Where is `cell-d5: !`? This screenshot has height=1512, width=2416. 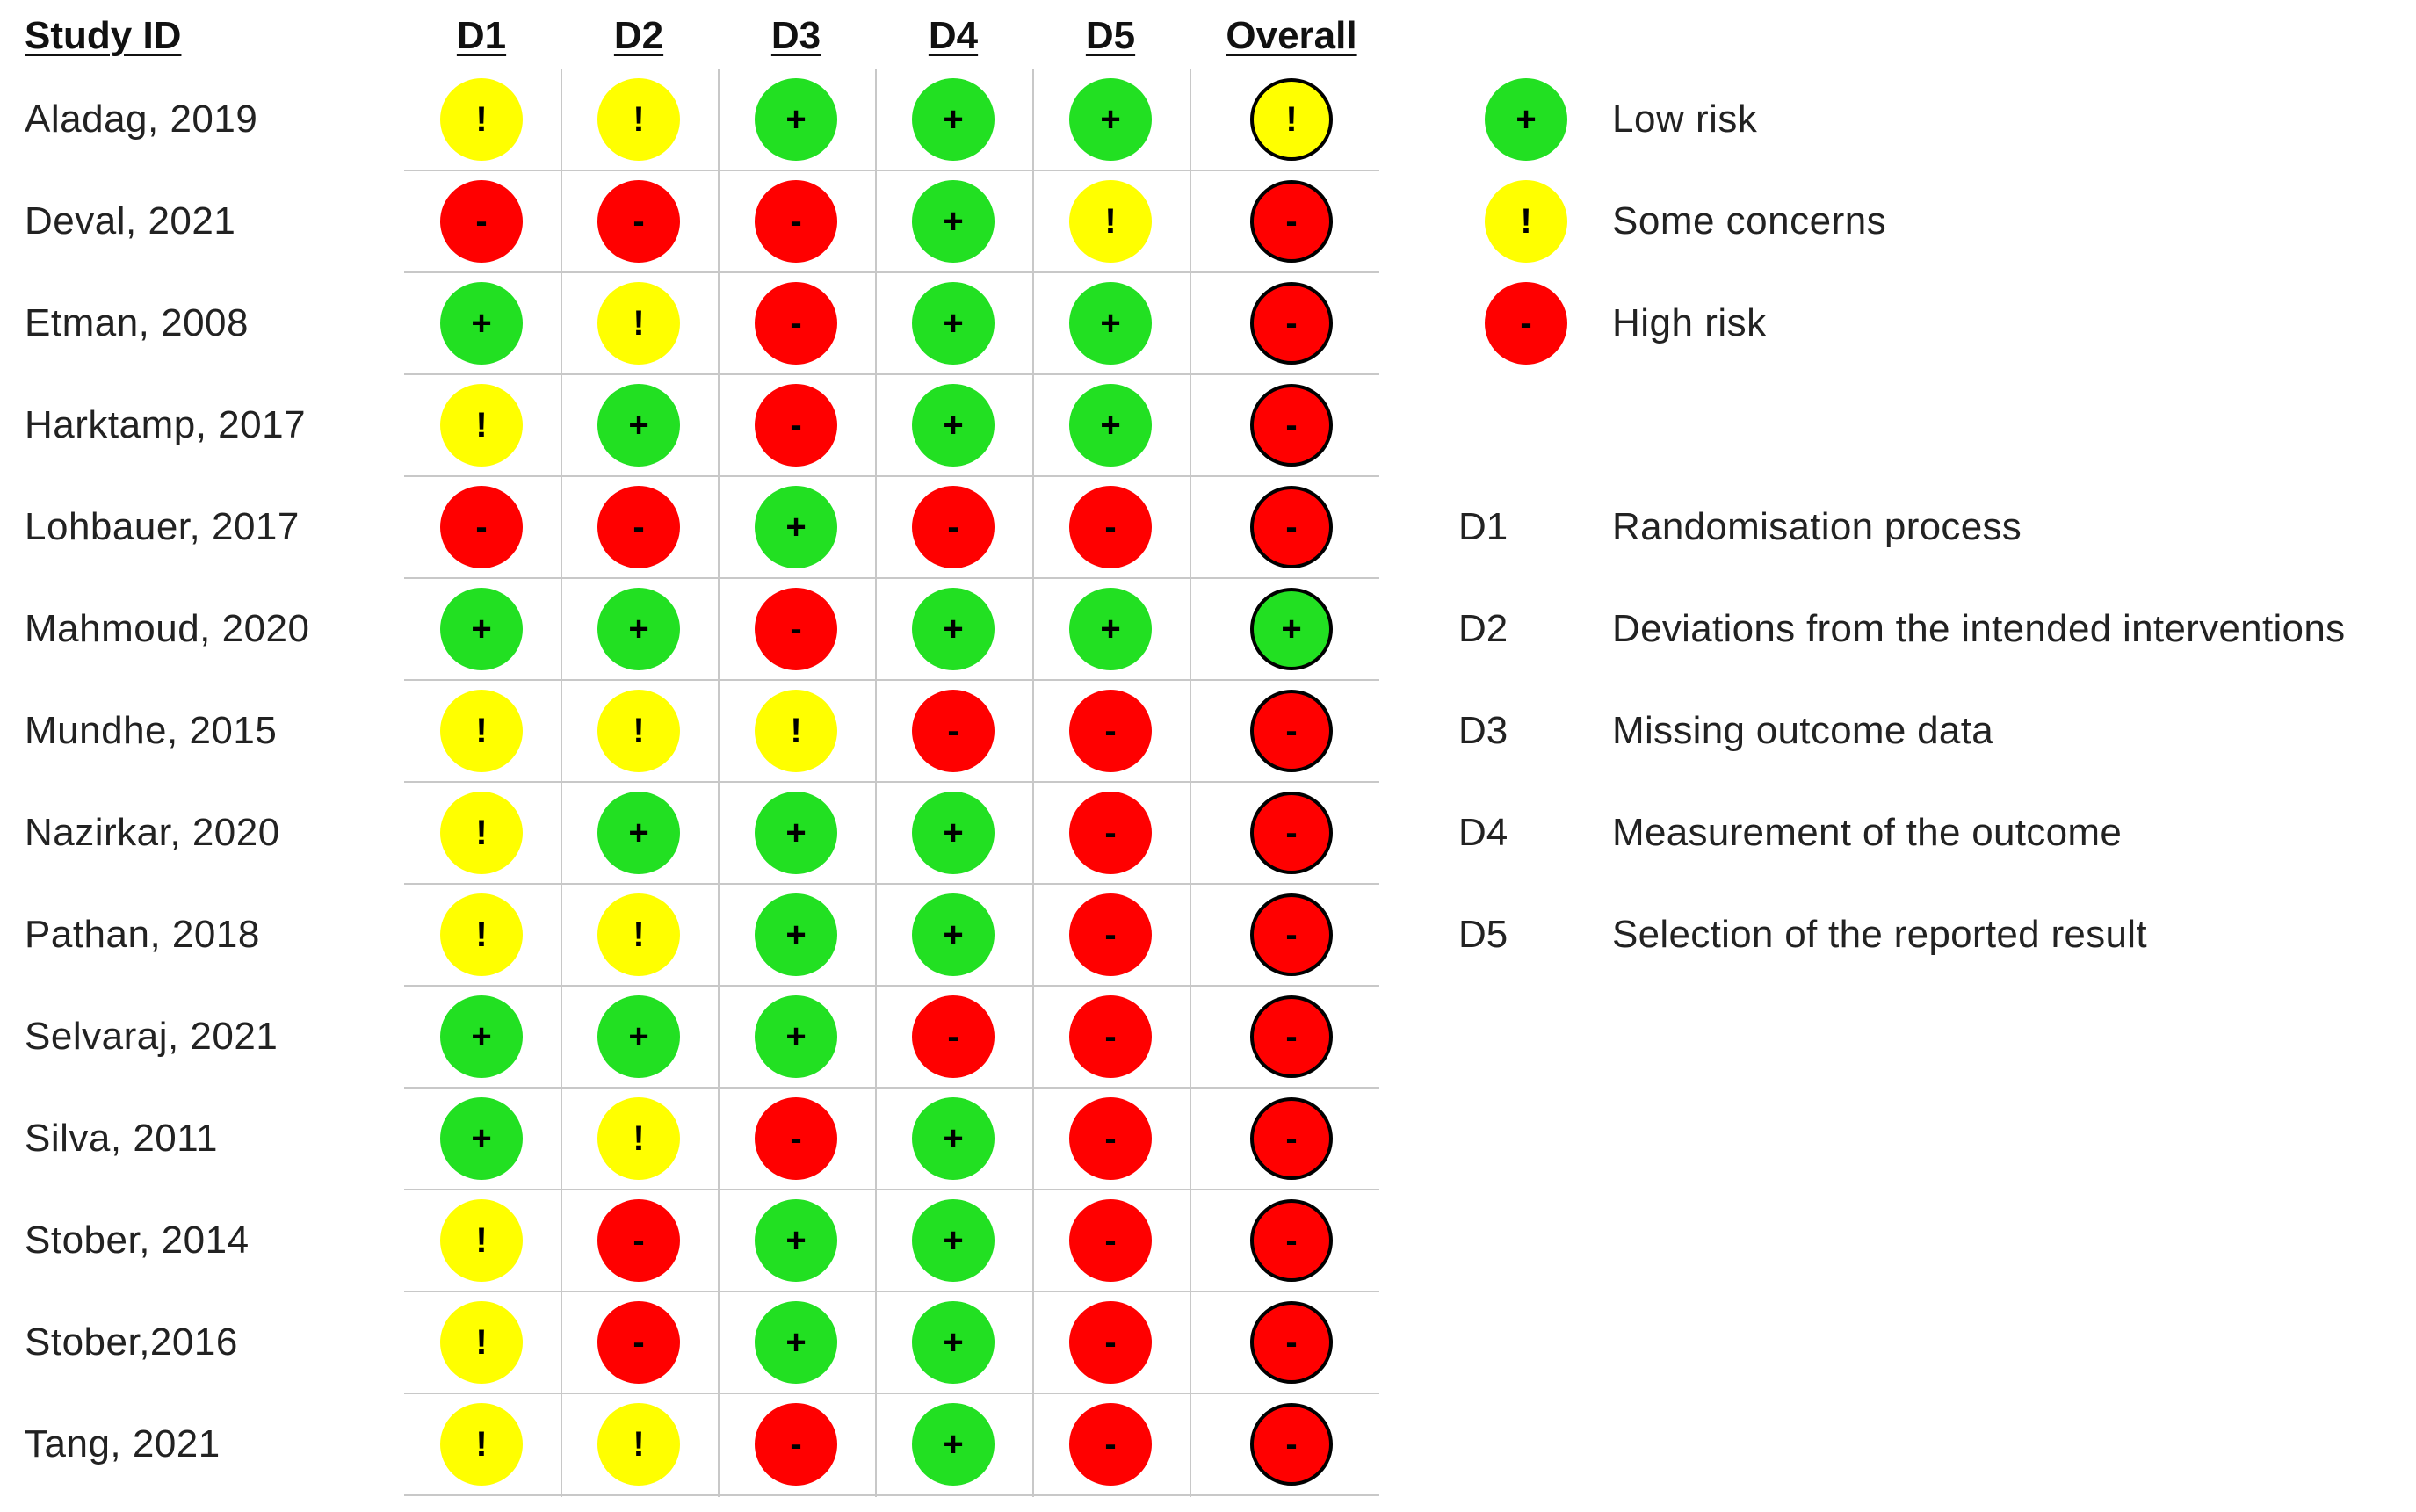 cell-d5: ! is located at coordinates (1110, 221).